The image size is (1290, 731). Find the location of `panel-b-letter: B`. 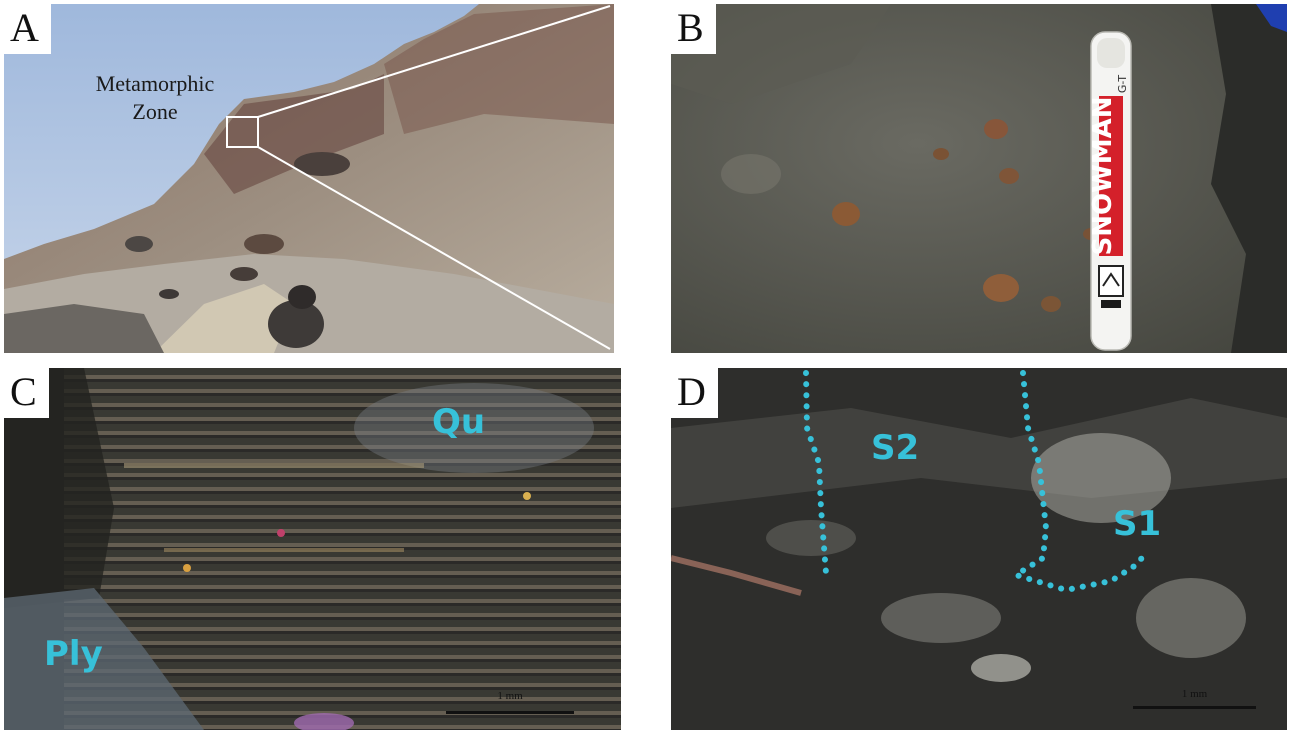

panel-b-letter: B is located at coordinates (693, 29).